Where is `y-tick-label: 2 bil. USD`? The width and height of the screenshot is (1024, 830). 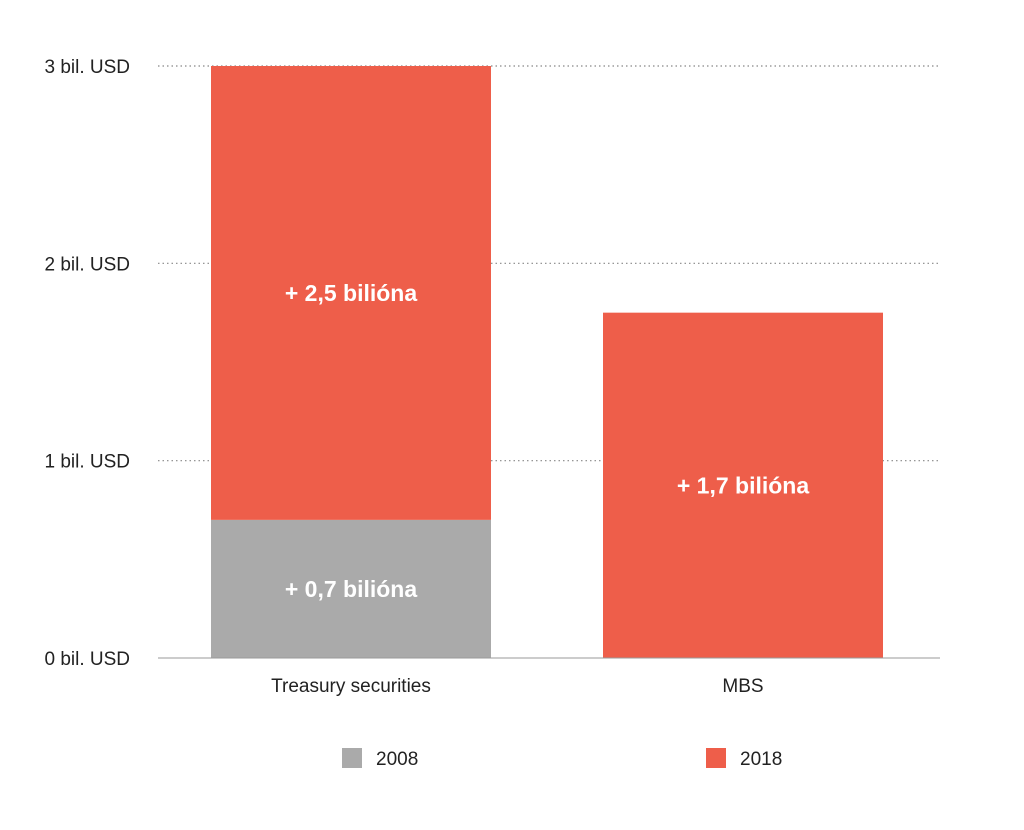
y-tick-label: 2 bil. USD is located at coordinates (87, 264).